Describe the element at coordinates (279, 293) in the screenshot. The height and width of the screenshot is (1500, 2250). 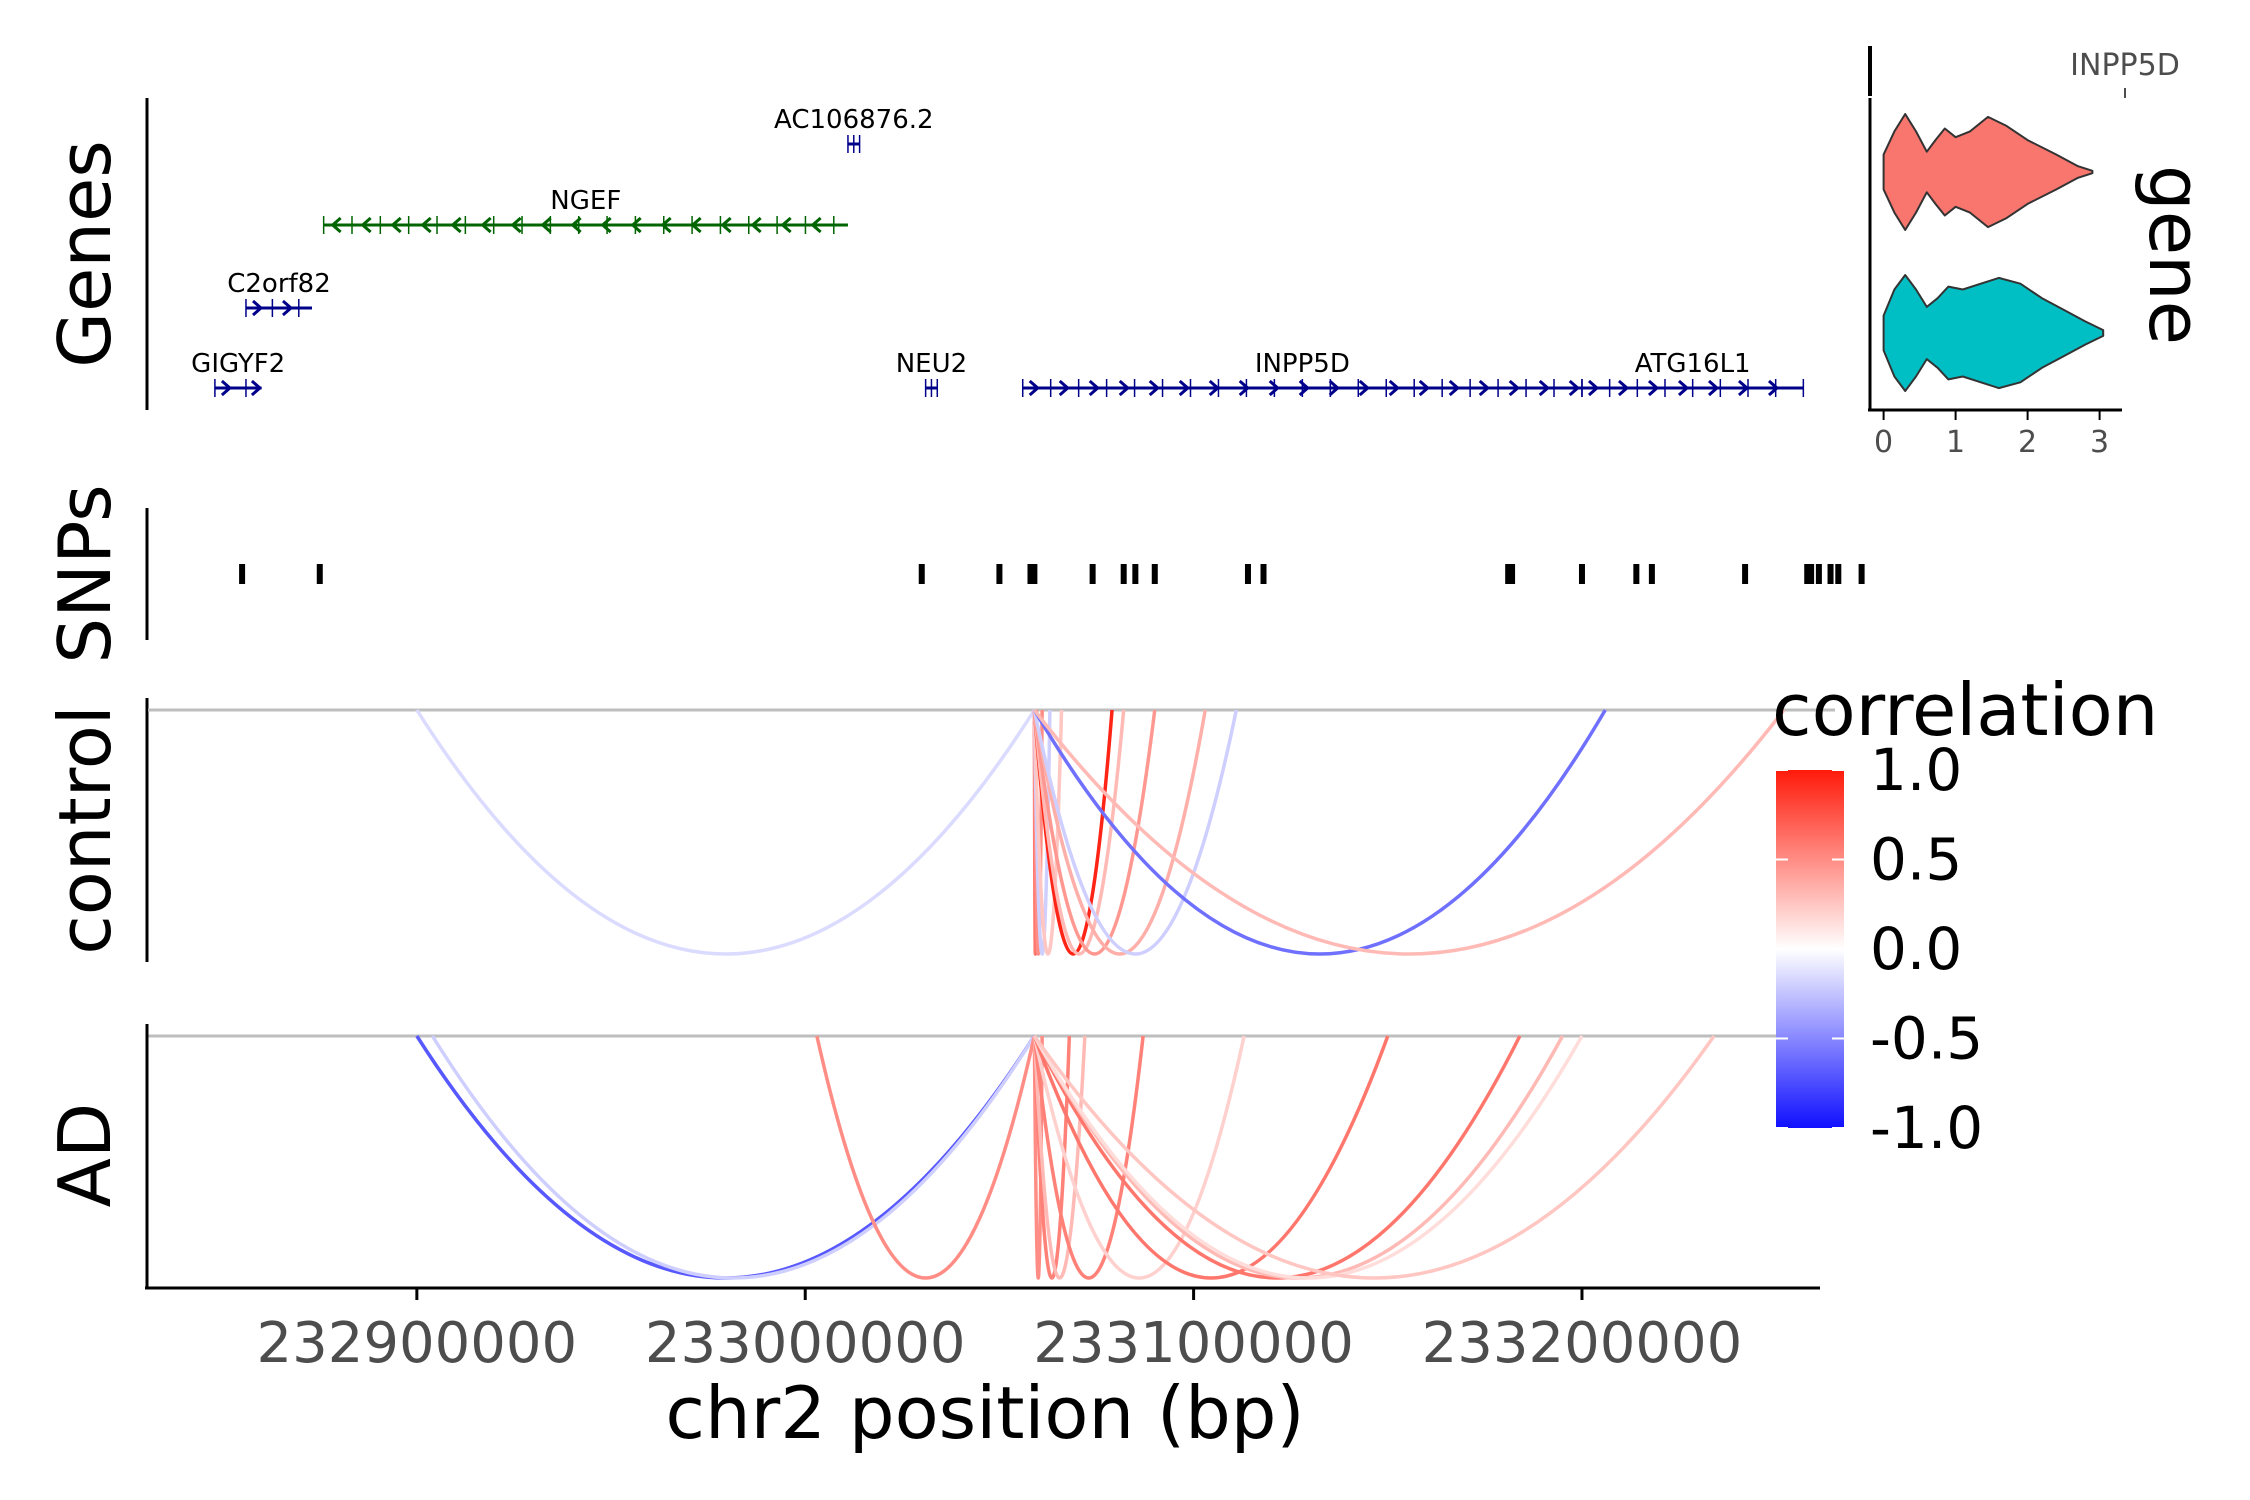
I see `gene-c2orf82: C2orf82` at that location.